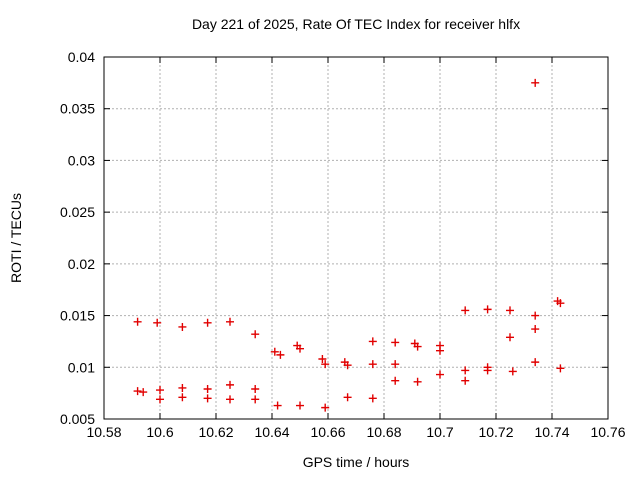 The width and height of the screenshot is (640, 480). I want to click on y-tick-label: 0.035, so click(77, 109).